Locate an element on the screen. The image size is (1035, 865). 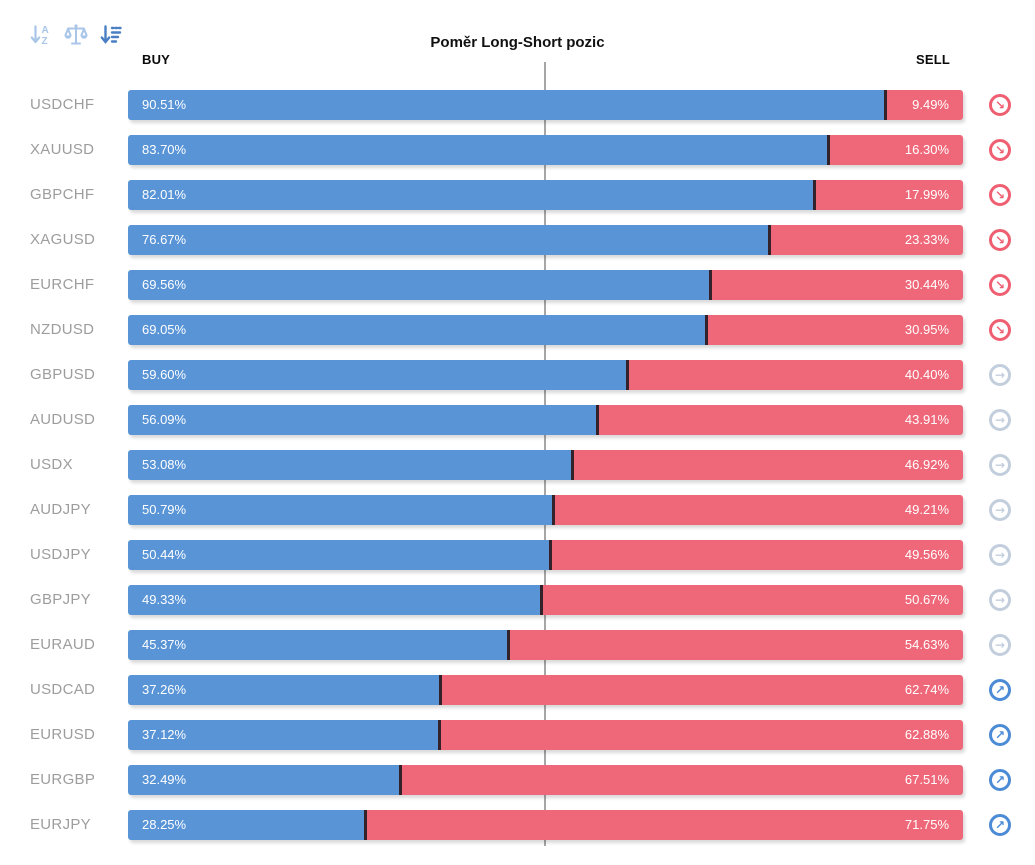
sell-bar-segment: 23.33% is located at coordinates (867, 239).